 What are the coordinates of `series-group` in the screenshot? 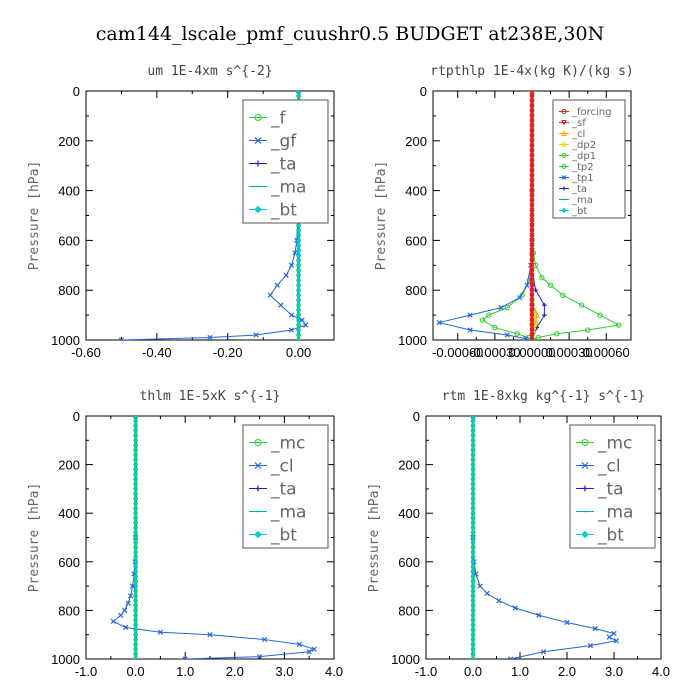 It's located at (213, 537).